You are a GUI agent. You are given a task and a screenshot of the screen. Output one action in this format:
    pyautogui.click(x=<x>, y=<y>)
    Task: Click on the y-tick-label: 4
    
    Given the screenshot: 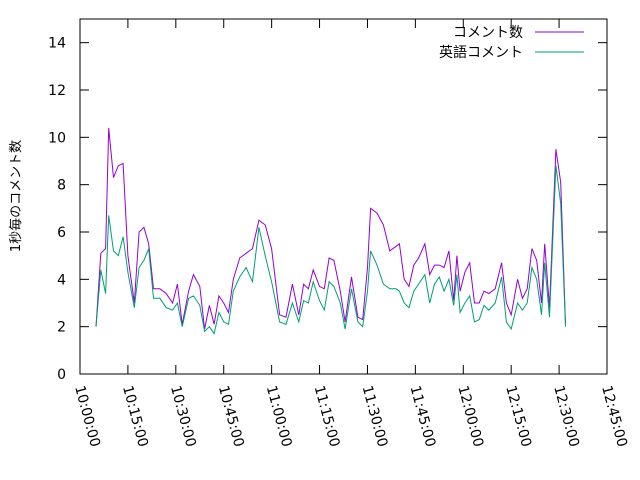 What is the action you would take?
    pyautogui.click(x=61, y=280)
    